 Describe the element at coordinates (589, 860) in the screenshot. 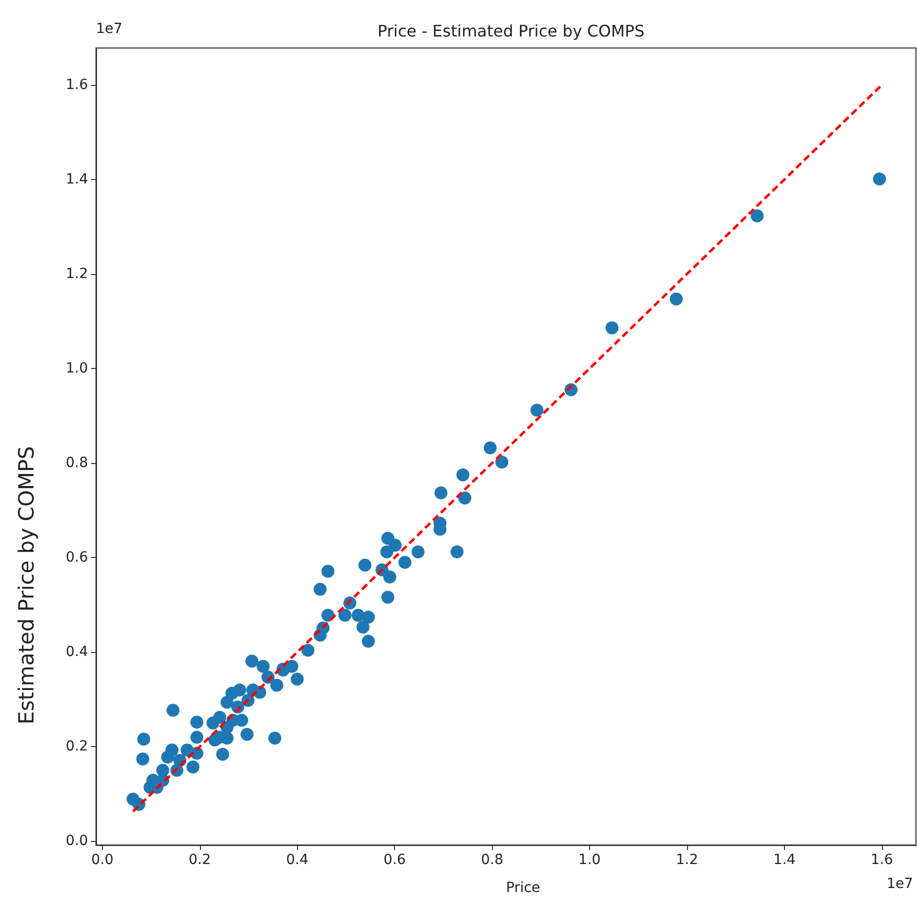

I see `x-tick-label: 1.0` at that location.